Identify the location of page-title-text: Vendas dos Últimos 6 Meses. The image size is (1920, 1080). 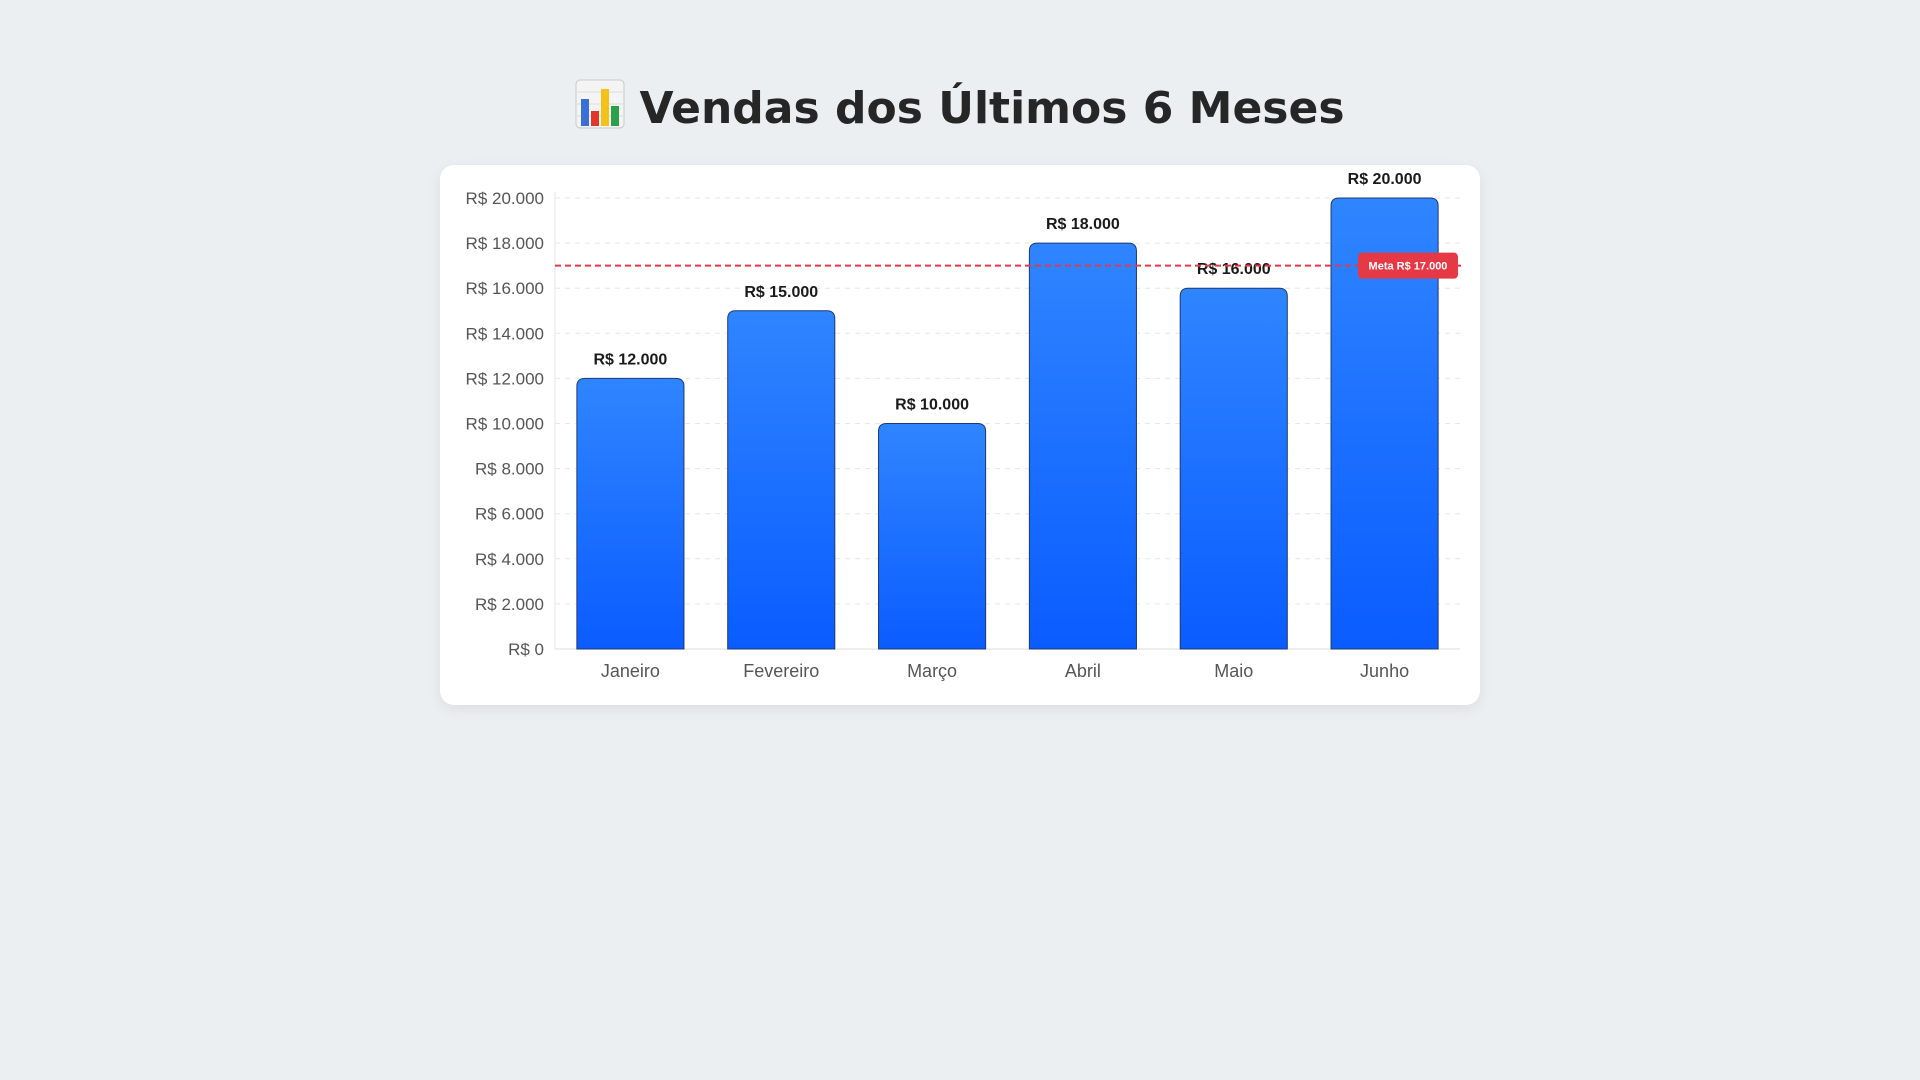
(992, 108).